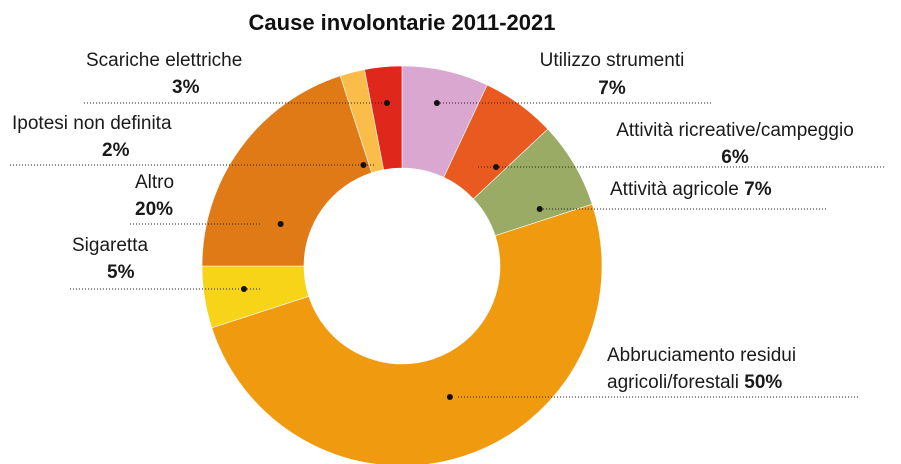  Describe the element at coordinates (383, 118) in the screenshot. I see `slice-scariche-elettriche` at that location.